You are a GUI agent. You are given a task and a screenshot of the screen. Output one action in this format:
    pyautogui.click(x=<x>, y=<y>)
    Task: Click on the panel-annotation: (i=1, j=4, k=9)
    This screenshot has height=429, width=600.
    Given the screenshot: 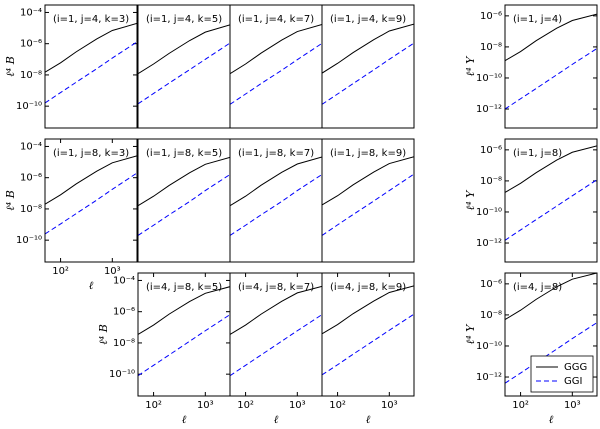 What is the action you would take?
    pyautogui.click(x=368, y=19)
    